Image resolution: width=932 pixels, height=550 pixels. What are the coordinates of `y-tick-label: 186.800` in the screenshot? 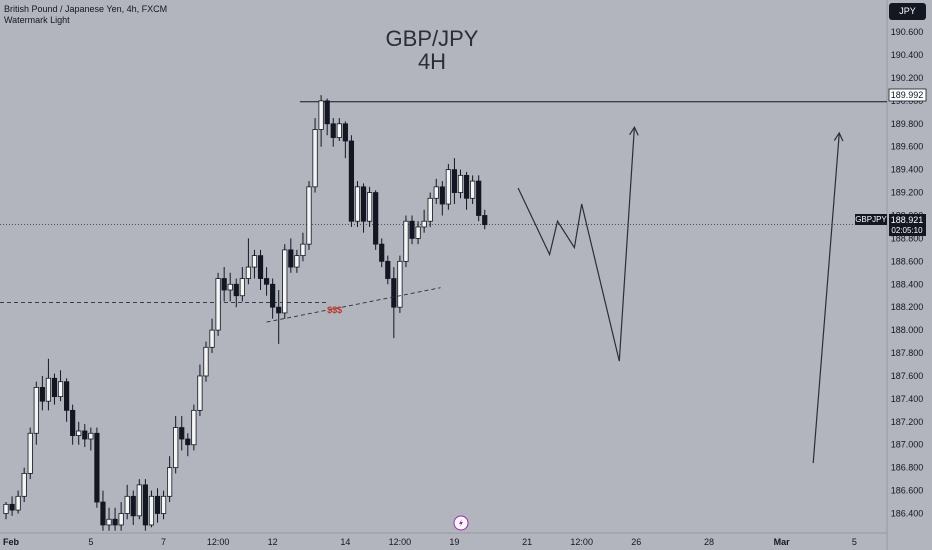 It's located at (907, 468).